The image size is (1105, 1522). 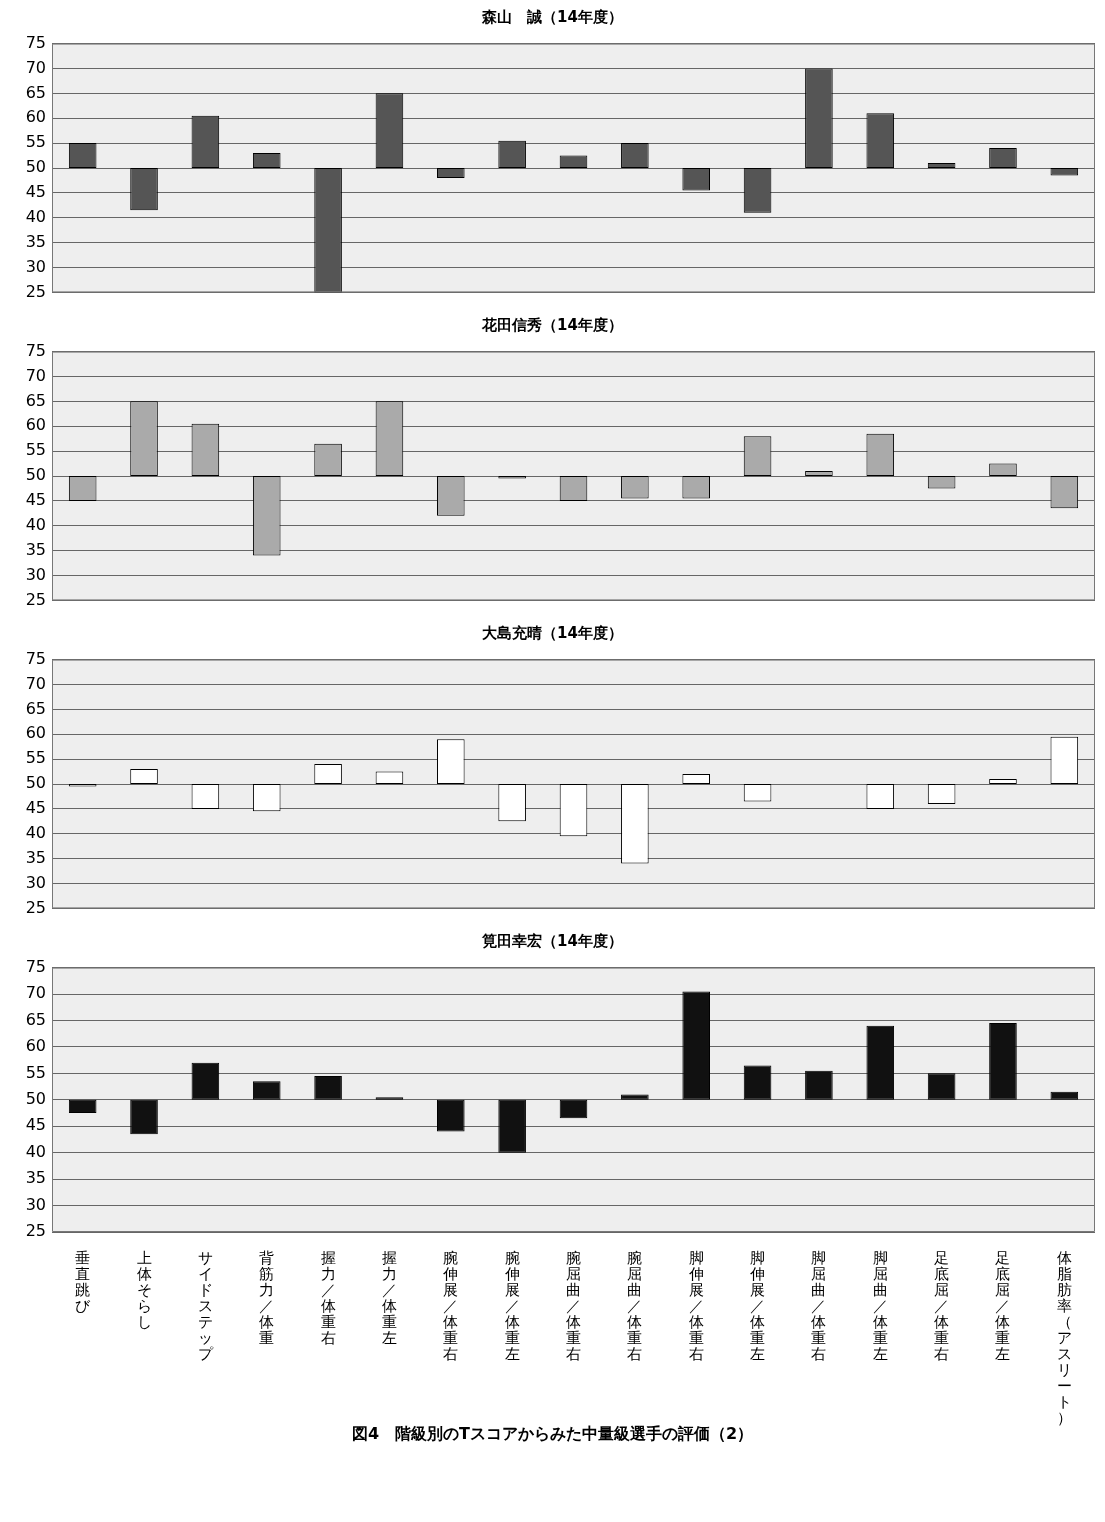 I want to click on x-tick-label: 脚伸展／体重左, so click(x=757, y=1306).